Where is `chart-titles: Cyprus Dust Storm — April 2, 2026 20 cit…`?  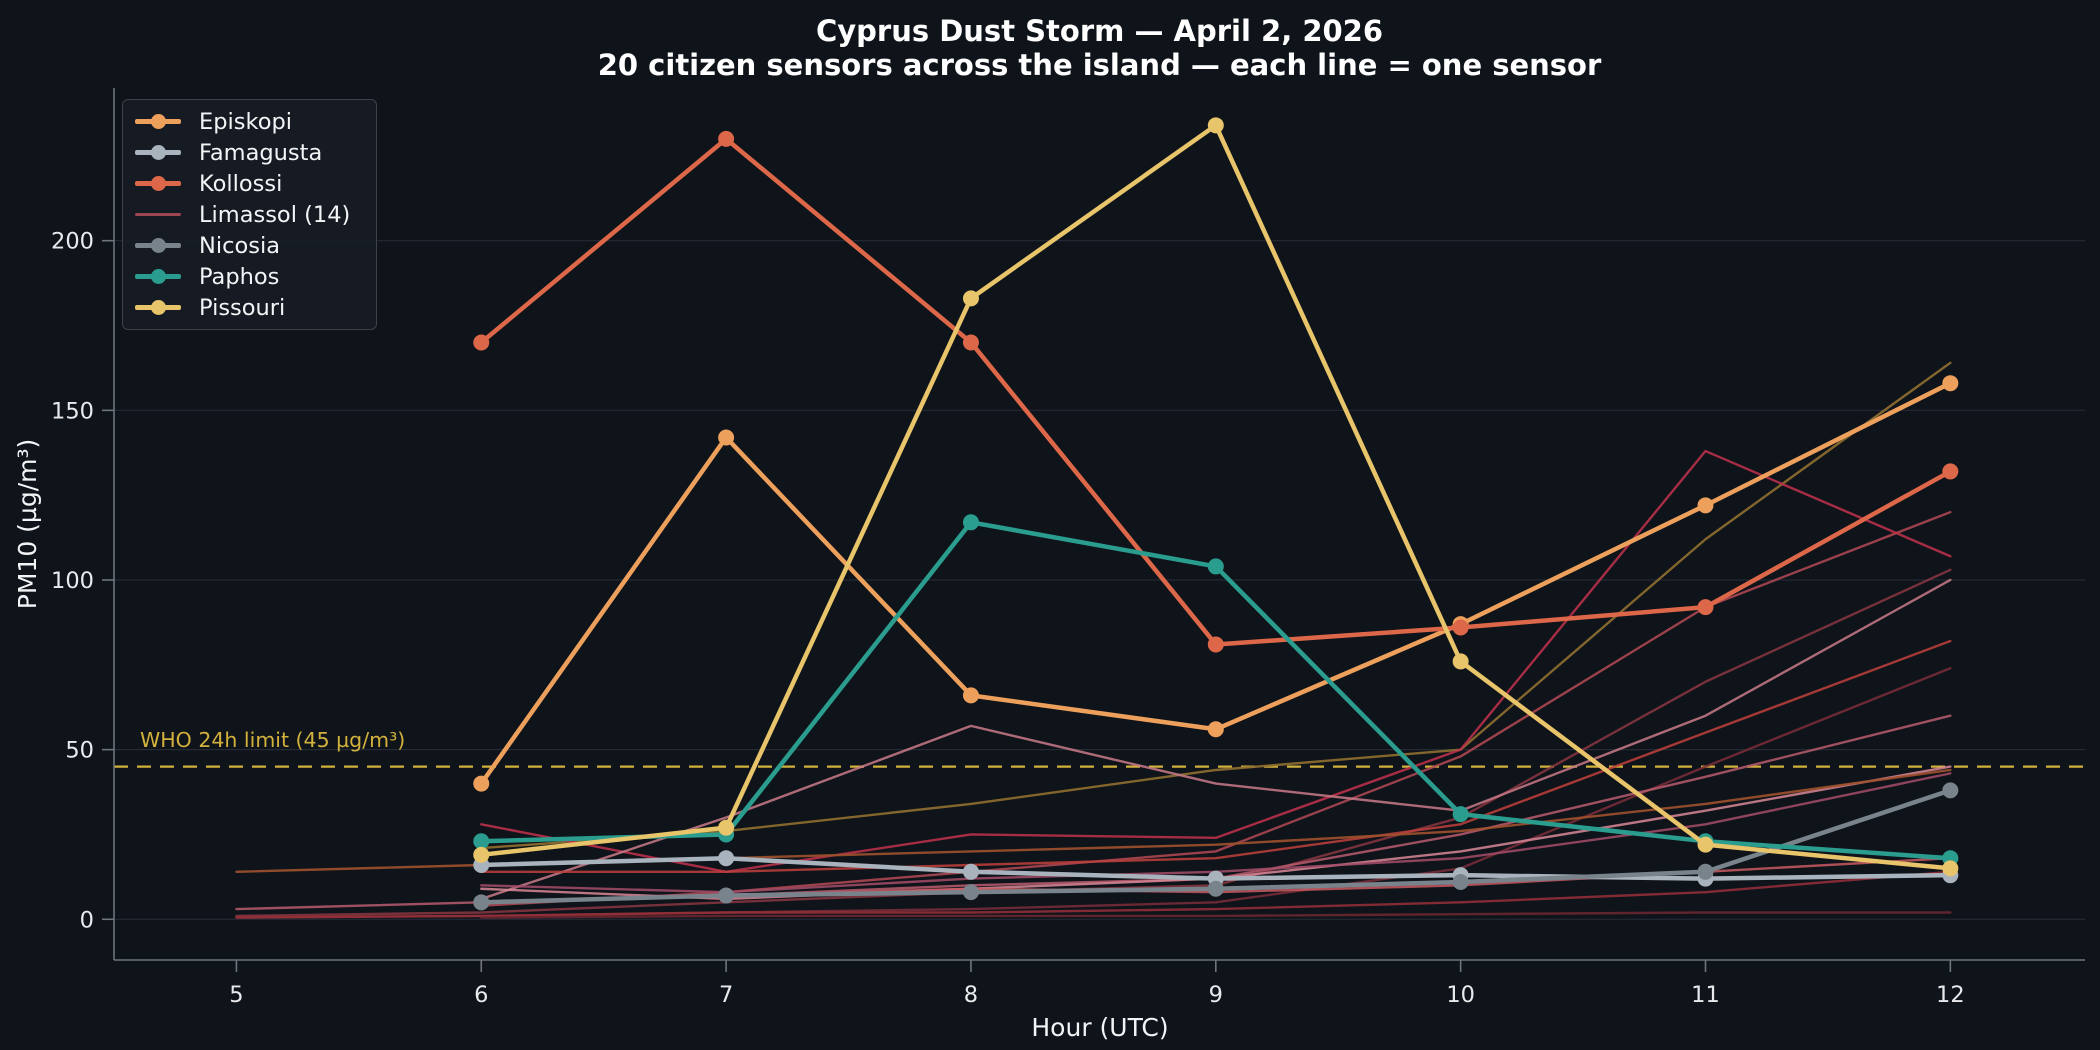 chart-titles: Cyprus Dust Storm — April 2, 2026 20 cit… is located at coordinates (1099, 48).